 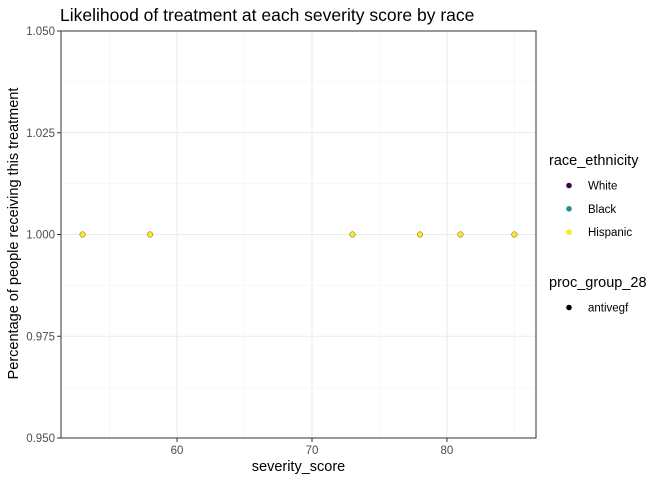 What do you see at coordinates (602, 187) in the screenshot?
I see `legend-label: White` at bounding box center [602, 187].